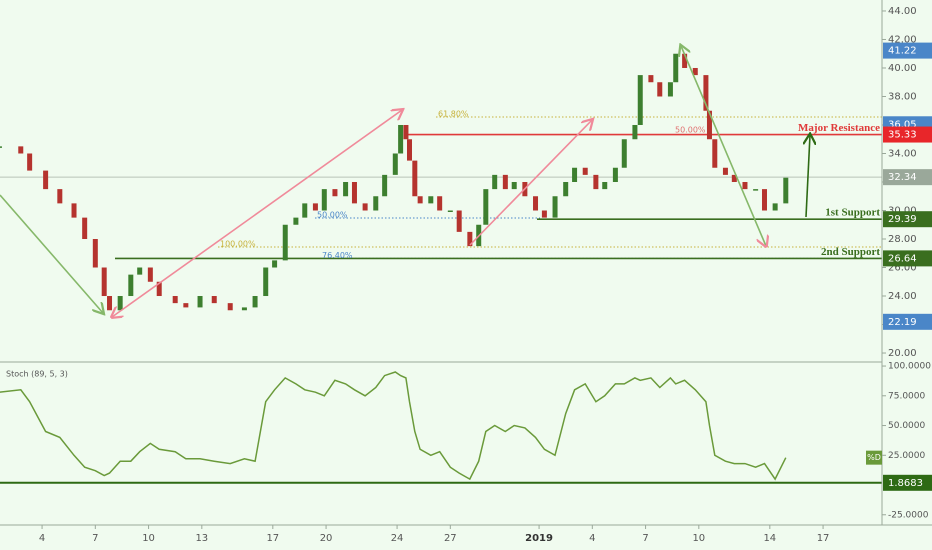 The width and height of the screenshot is (932, 550). I want to click on y-tick-label: 42.00, so click(902, 39).